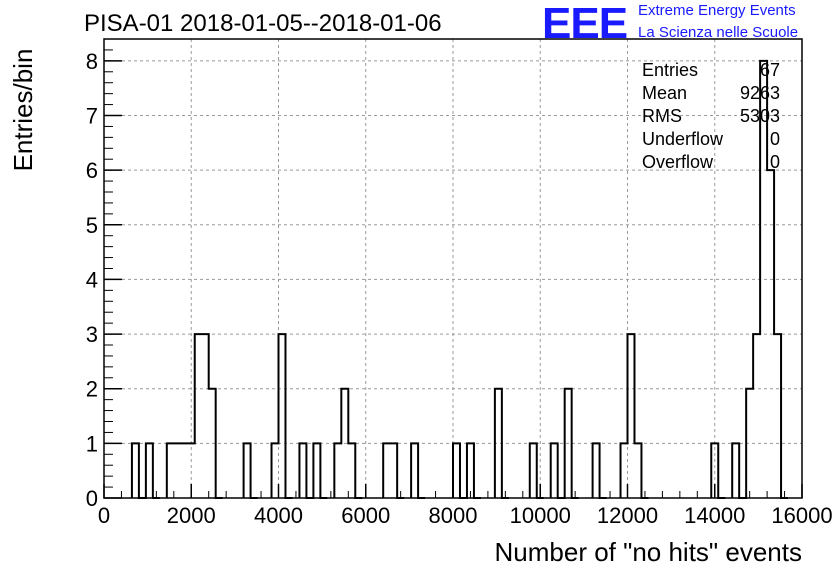  What do you see at coordinates (92, 61) in the screenshot?
I see `y-tick-label: 8` at bounding box center [92, 61].